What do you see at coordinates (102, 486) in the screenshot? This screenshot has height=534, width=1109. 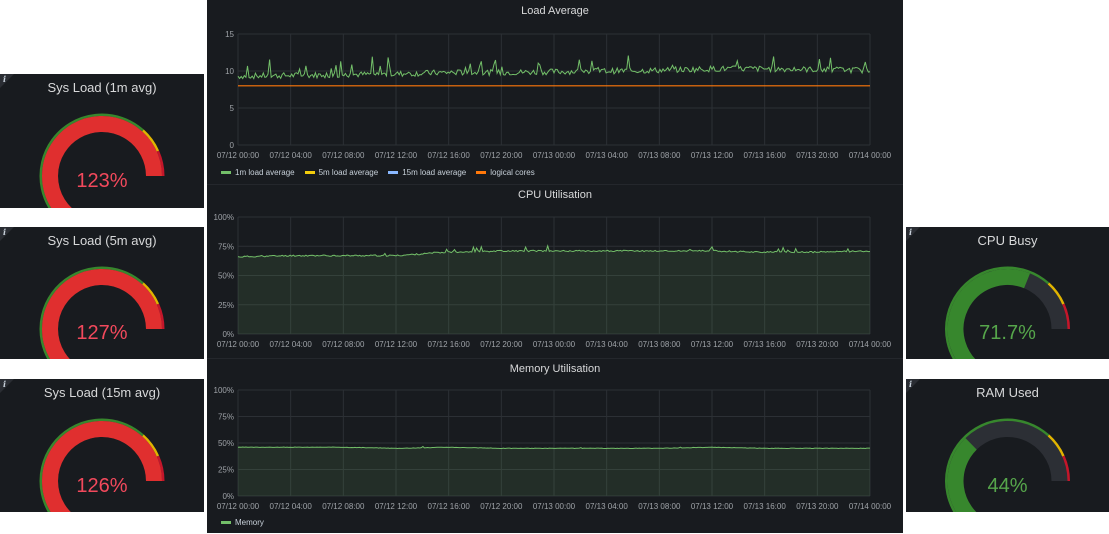 I see `gauge-value: 126%` at bounding box center [102, 486].